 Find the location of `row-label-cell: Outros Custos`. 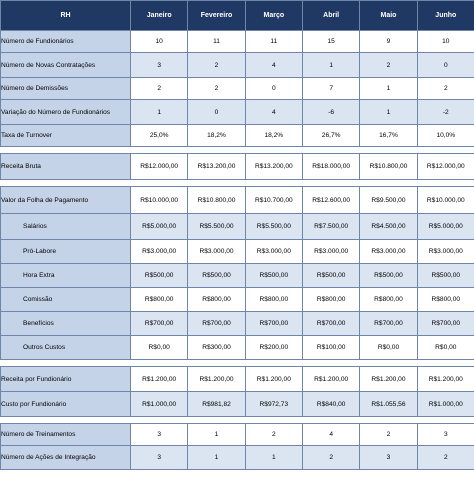

row-label-cell: Outros Custos is located at coordinates (65, 347).